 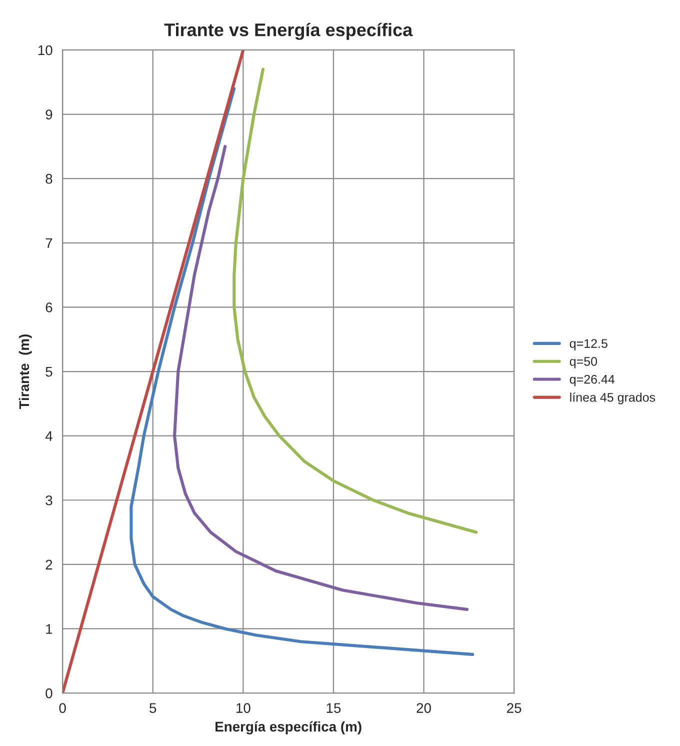 I want to click on x-tick-label: 0, so click(x=62, y=708).